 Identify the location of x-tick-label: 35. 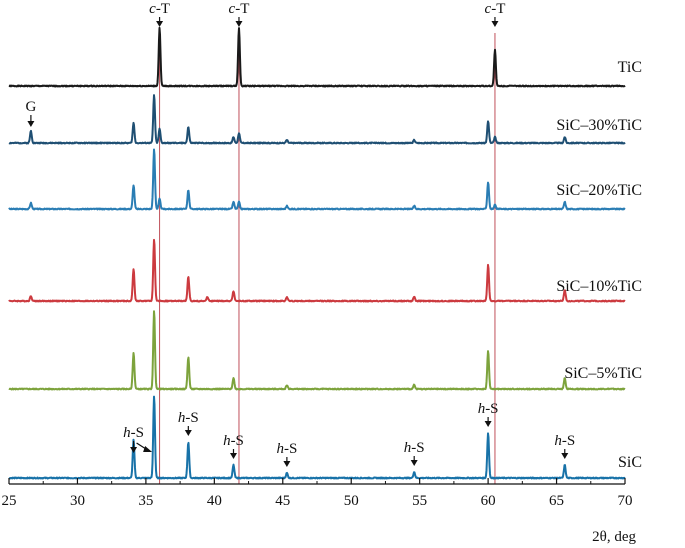
(145, 501).